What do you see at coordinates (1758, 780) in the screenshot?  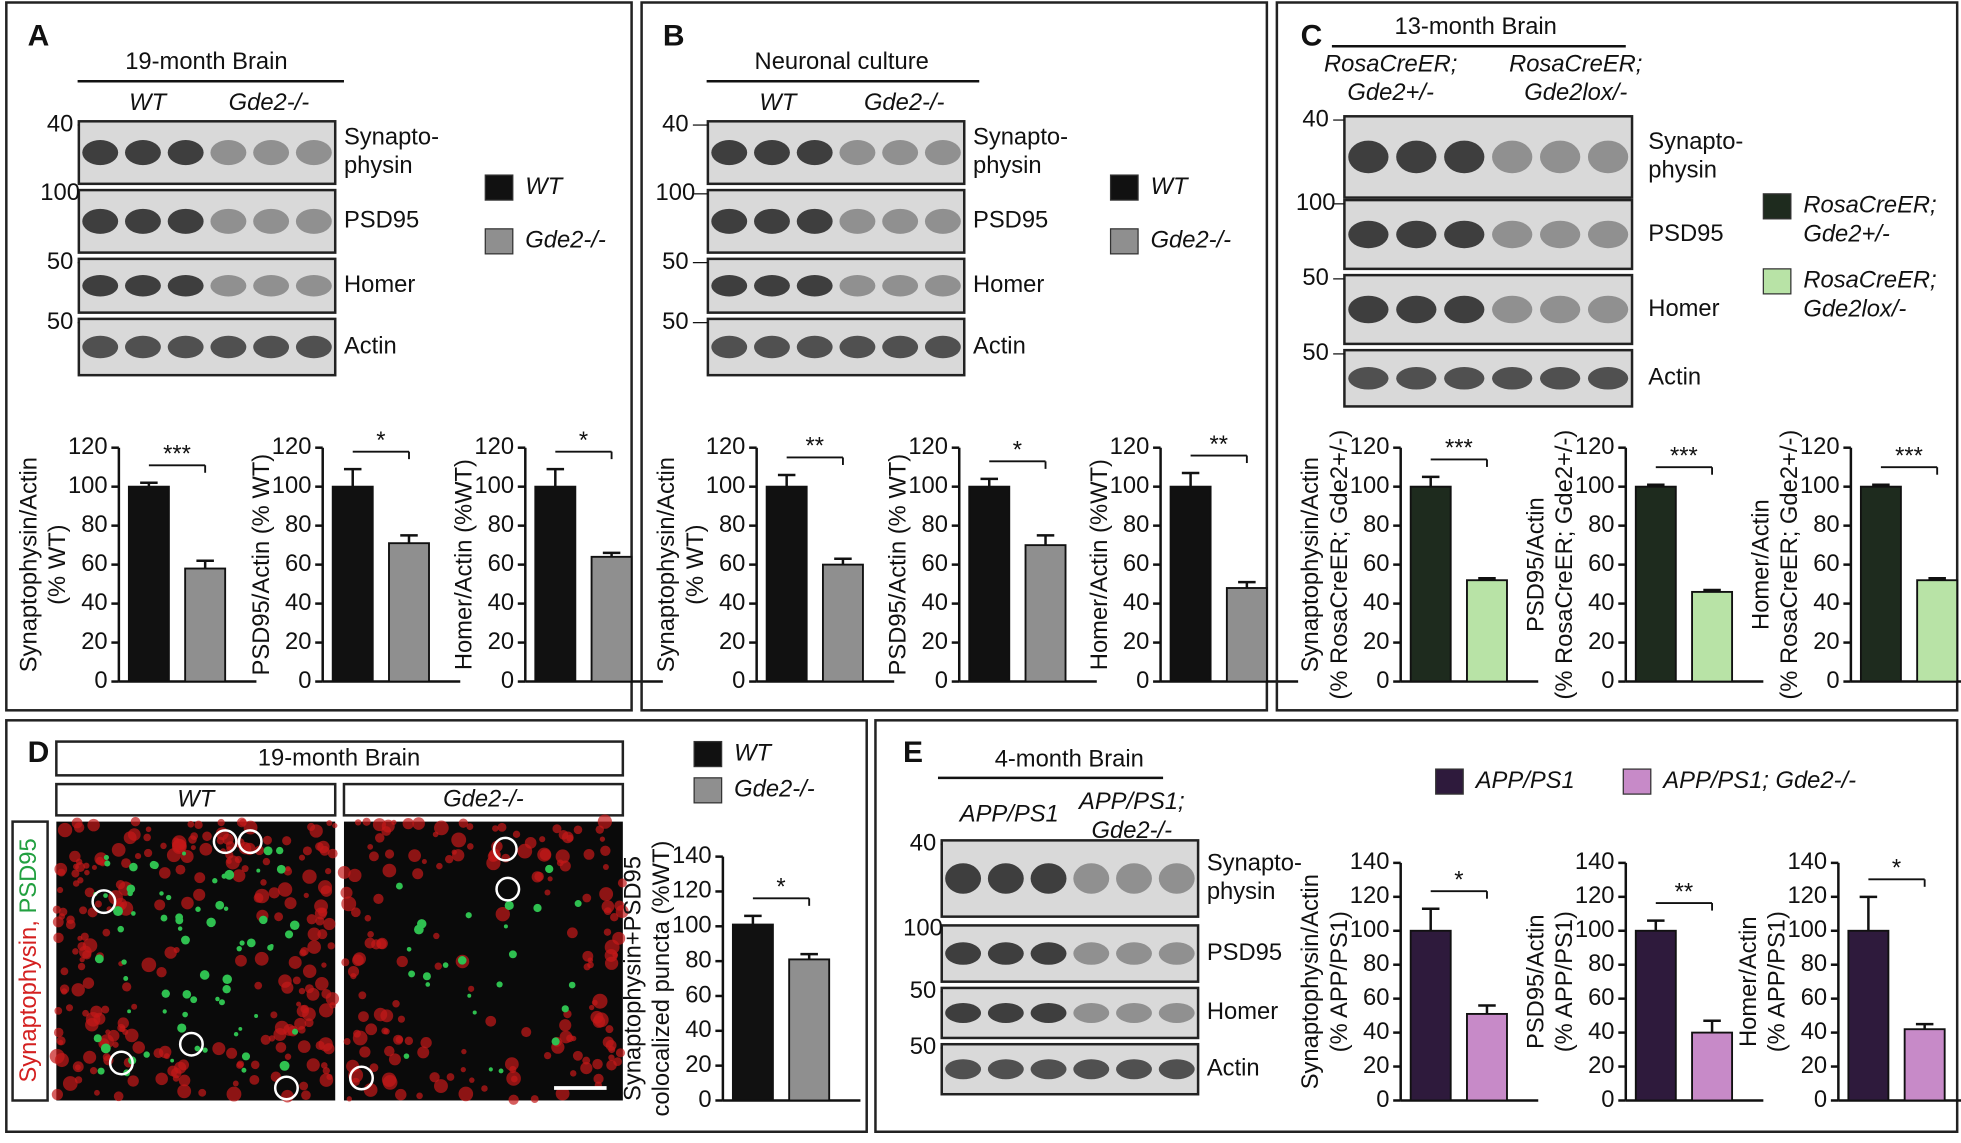 I see `legend-label: APP/PS1; Gde2-/-` at bounding box center [1758, 780].